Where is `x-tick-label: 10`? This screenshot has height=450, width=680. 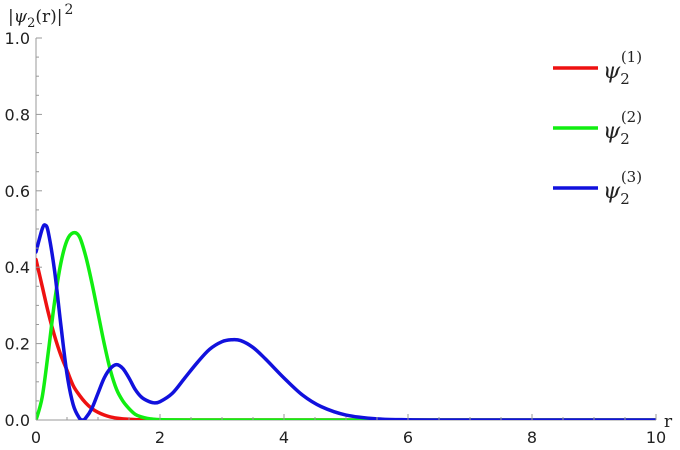 x-tick-label: 10 is located at coordinates (656, 437).